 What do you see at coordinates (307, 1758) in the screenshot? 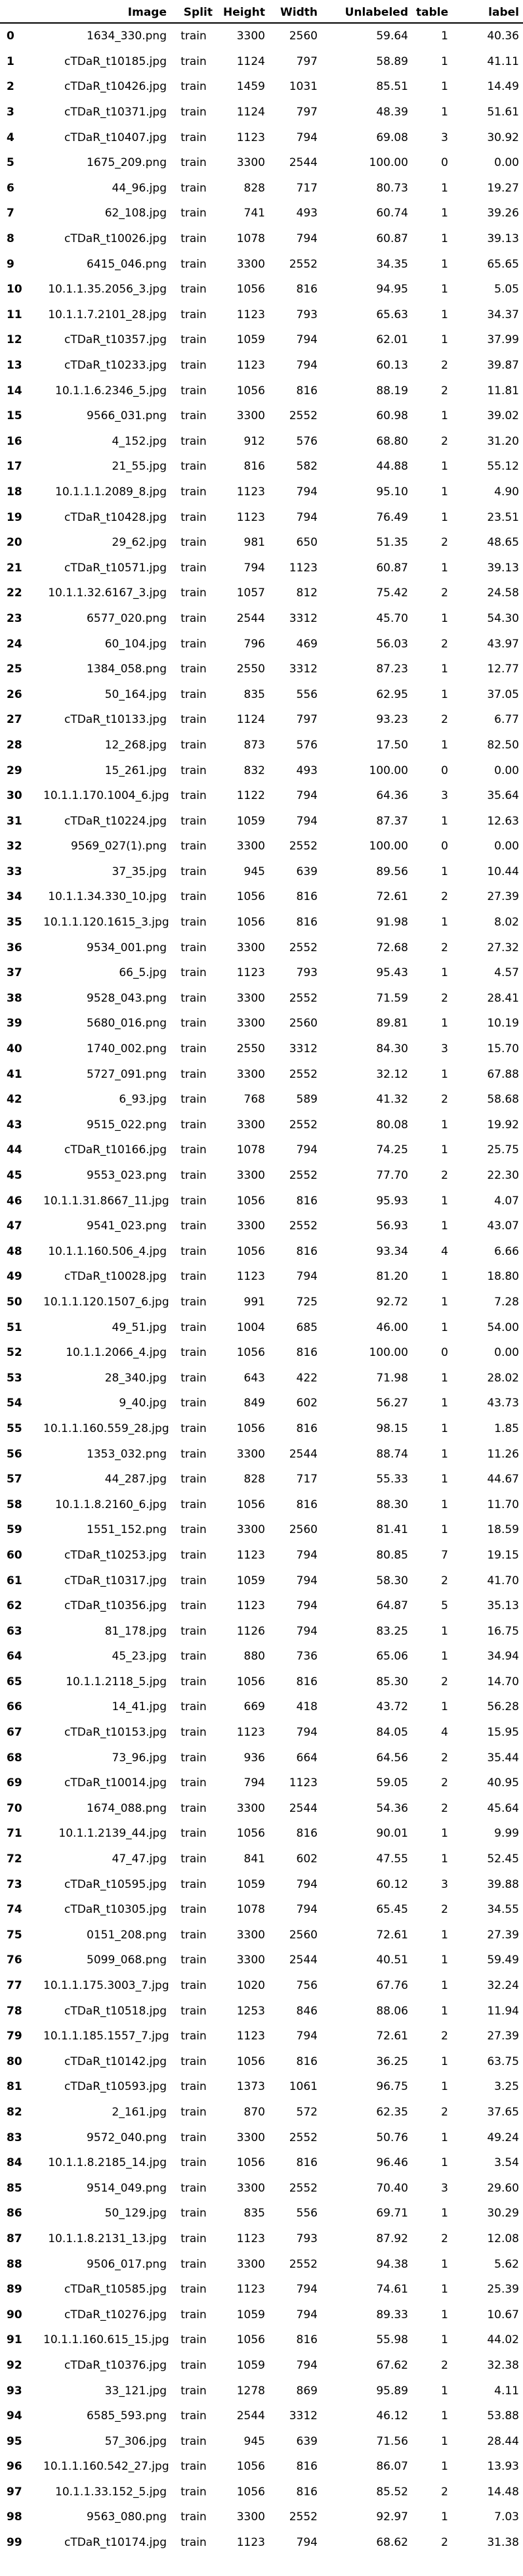
I see `width-cell: 664` at bounding box center [307, 1758].